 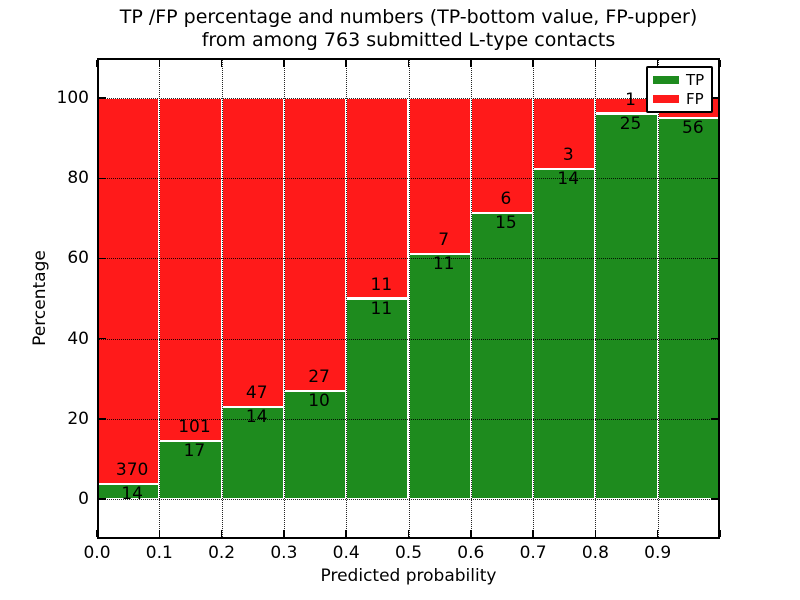 I want to click on fp-count-label: 370, so click(x=132, y=470).